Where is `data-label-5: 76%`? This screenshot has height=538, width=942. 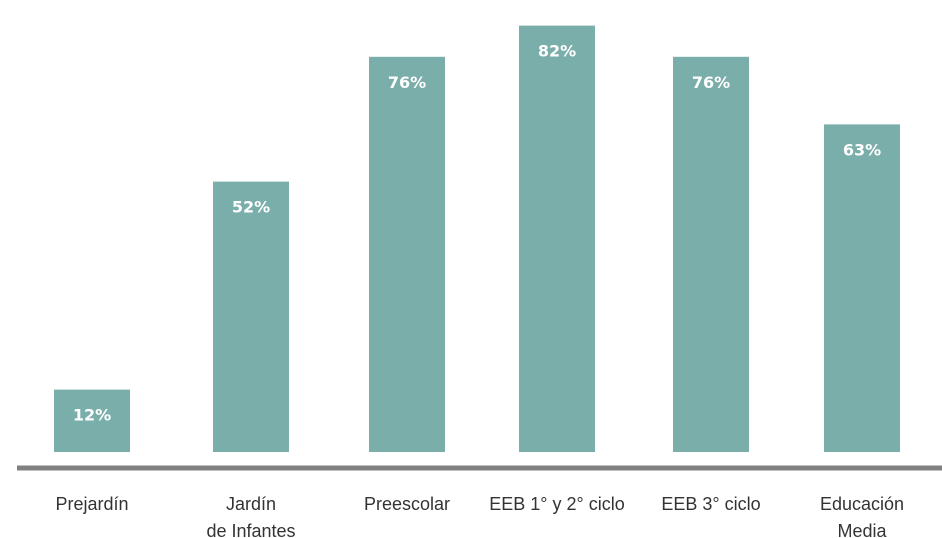
data-label-5: 76% is located at coordinates (711, 82).